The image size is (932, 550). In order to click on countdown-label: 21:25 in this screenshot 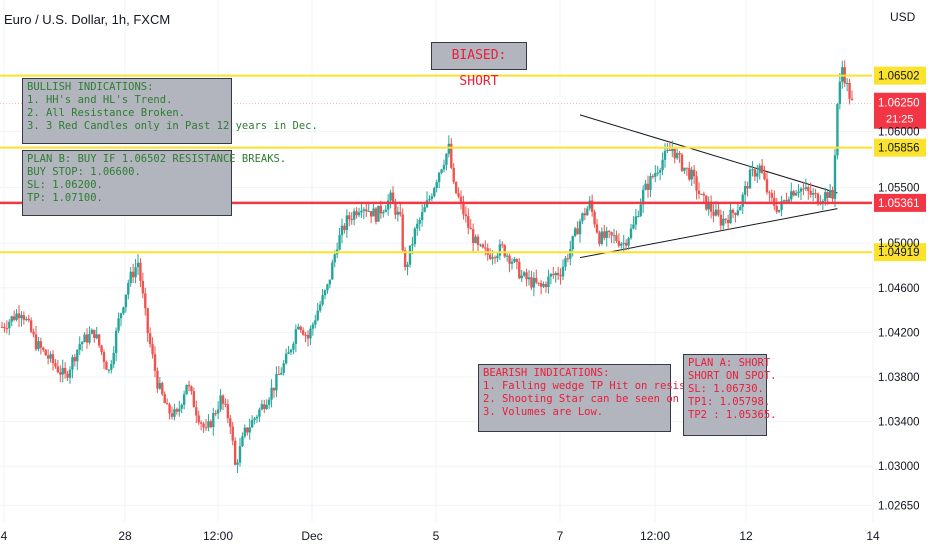, I will do `click(900, 120)`.